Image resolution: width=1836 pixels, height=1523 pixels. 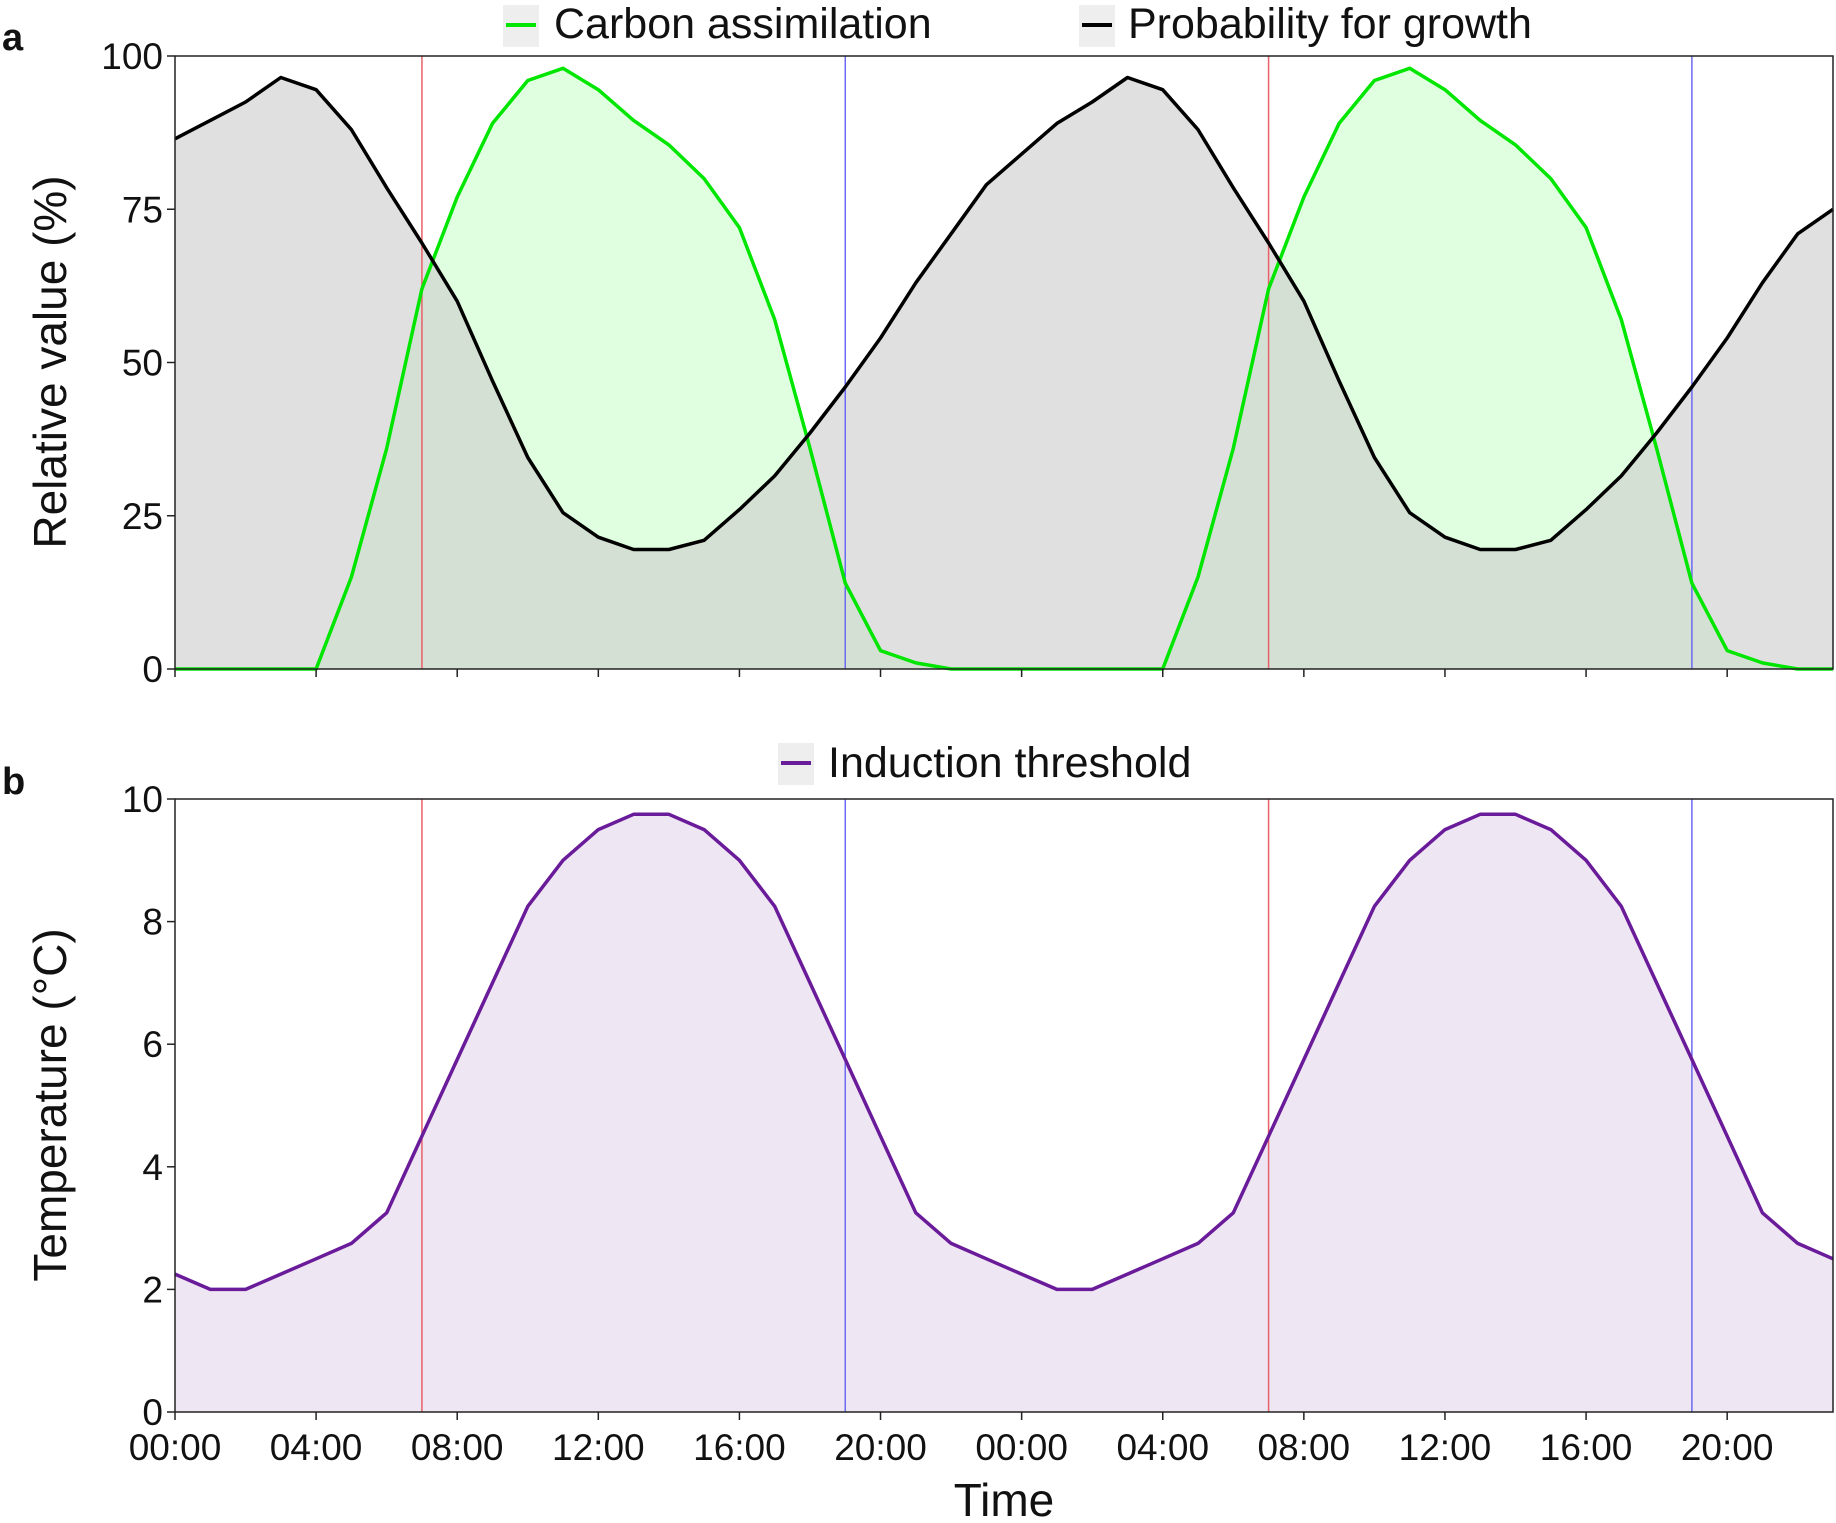 I want to click on legend-item-induction-threshold: Induction threshold, so click(x=984, y=763).